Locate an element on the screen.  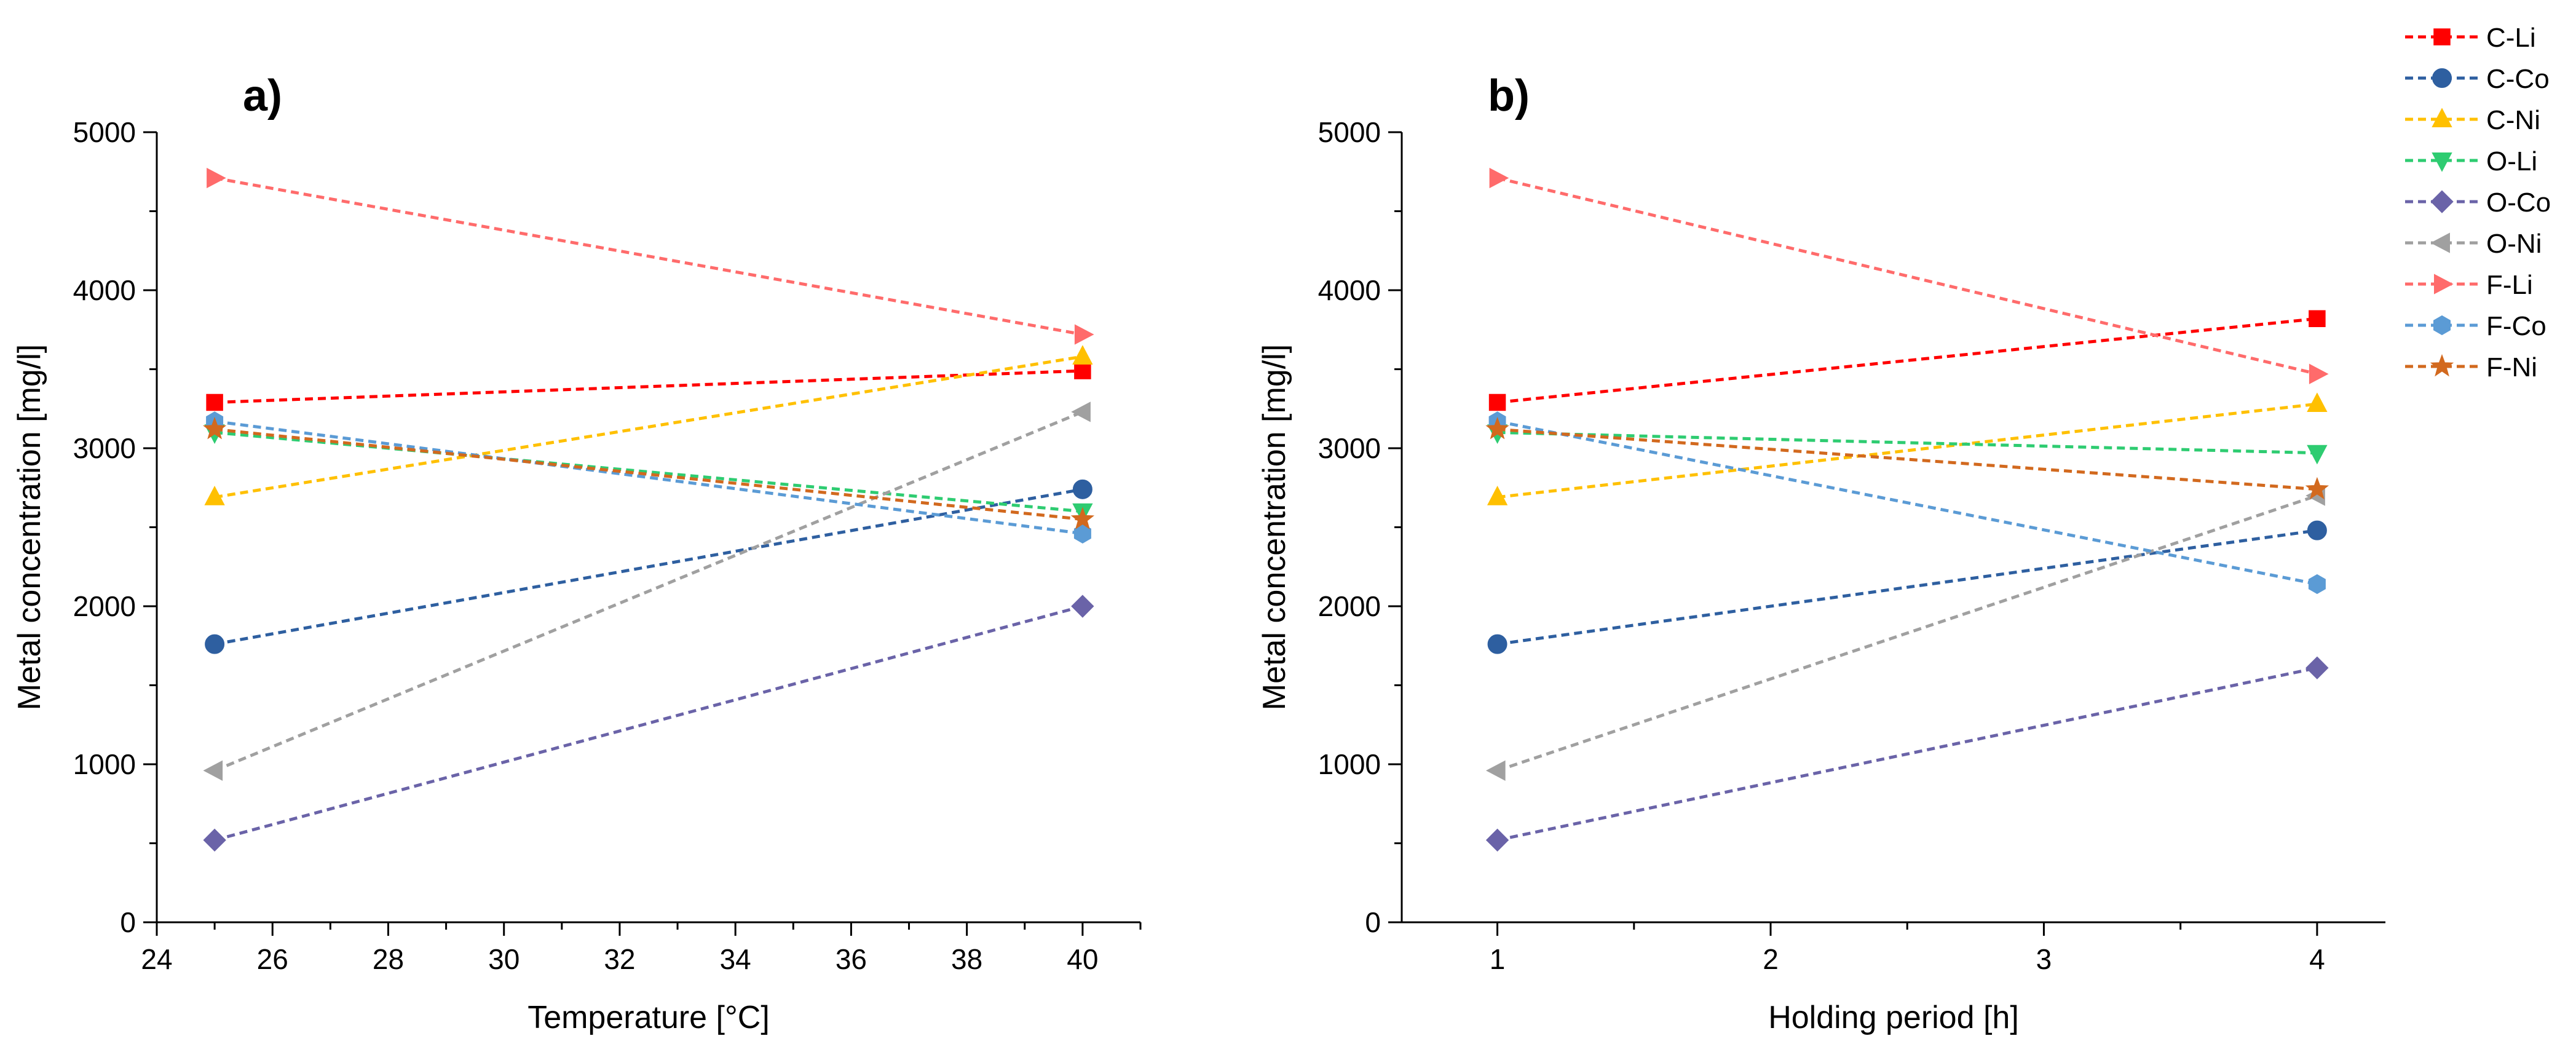
series-line-o-li is located at coordinates (1907, 443).